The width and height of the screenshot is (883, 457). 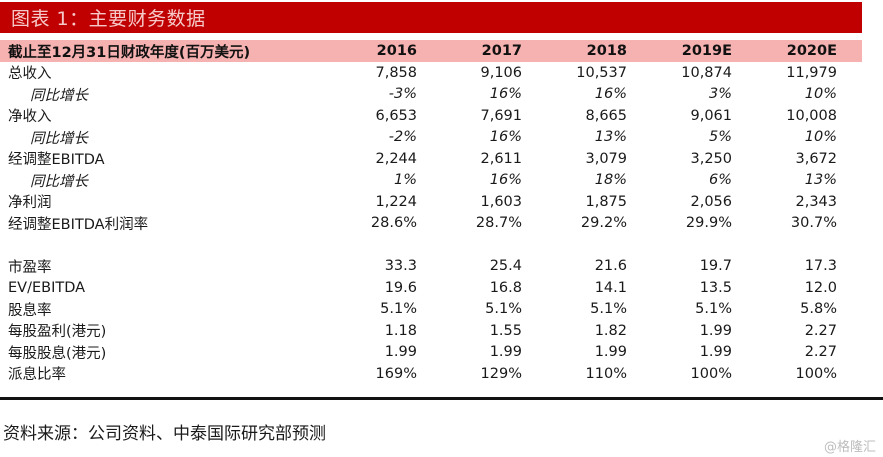 I want to click on row-value: 9,106, so click(x=501, y=72).